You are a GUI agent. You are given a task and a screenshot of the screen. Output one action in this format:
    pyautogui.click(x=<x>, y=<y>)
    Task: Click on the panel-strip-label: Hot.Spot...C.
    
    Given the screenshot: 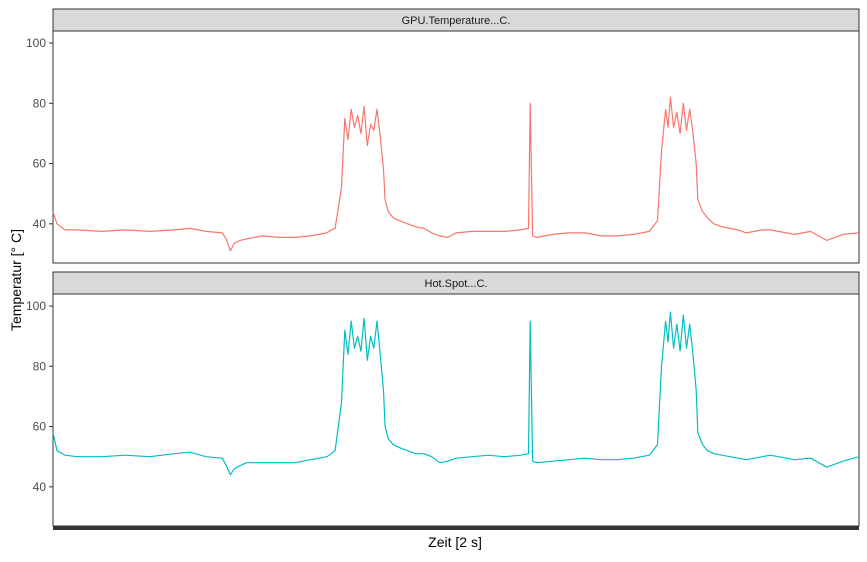 What is the action you would take?
    pyautogui.click(x=456, y=284)
    